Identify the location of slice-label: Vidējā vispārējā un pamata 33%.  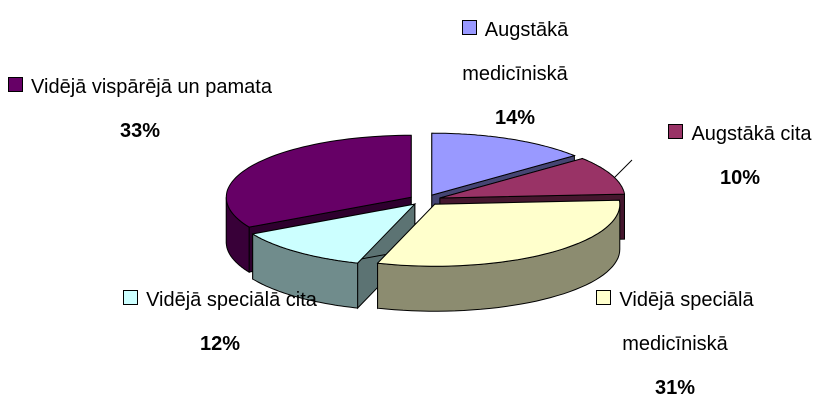
(140, 109).